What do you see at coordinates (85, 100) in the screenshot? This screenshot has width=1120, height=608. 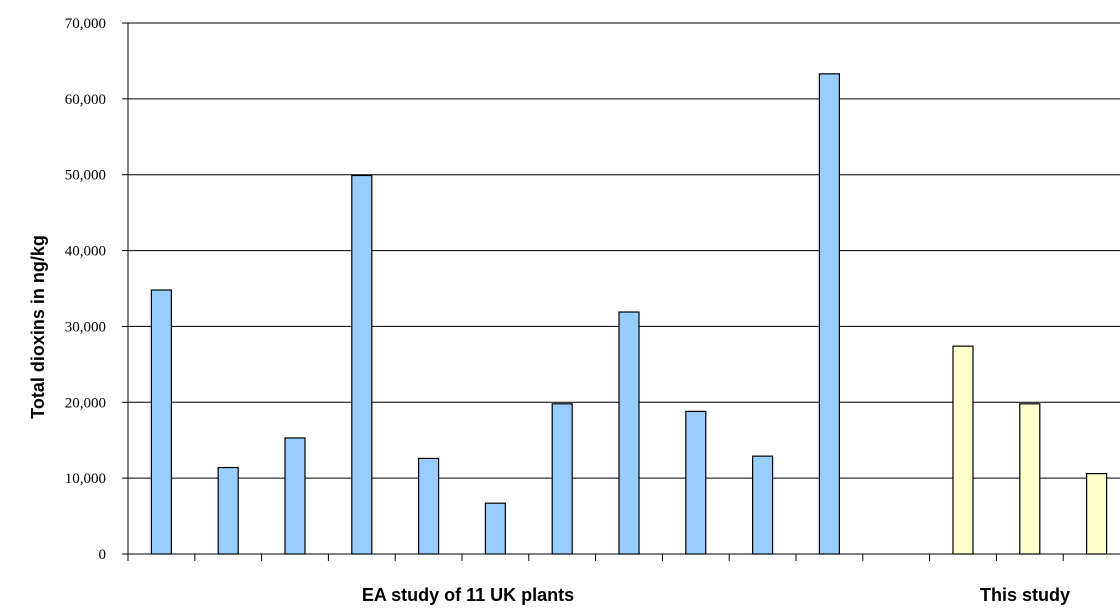 I see `y-tick-label: 60,000` at bounding box center [85, 100].